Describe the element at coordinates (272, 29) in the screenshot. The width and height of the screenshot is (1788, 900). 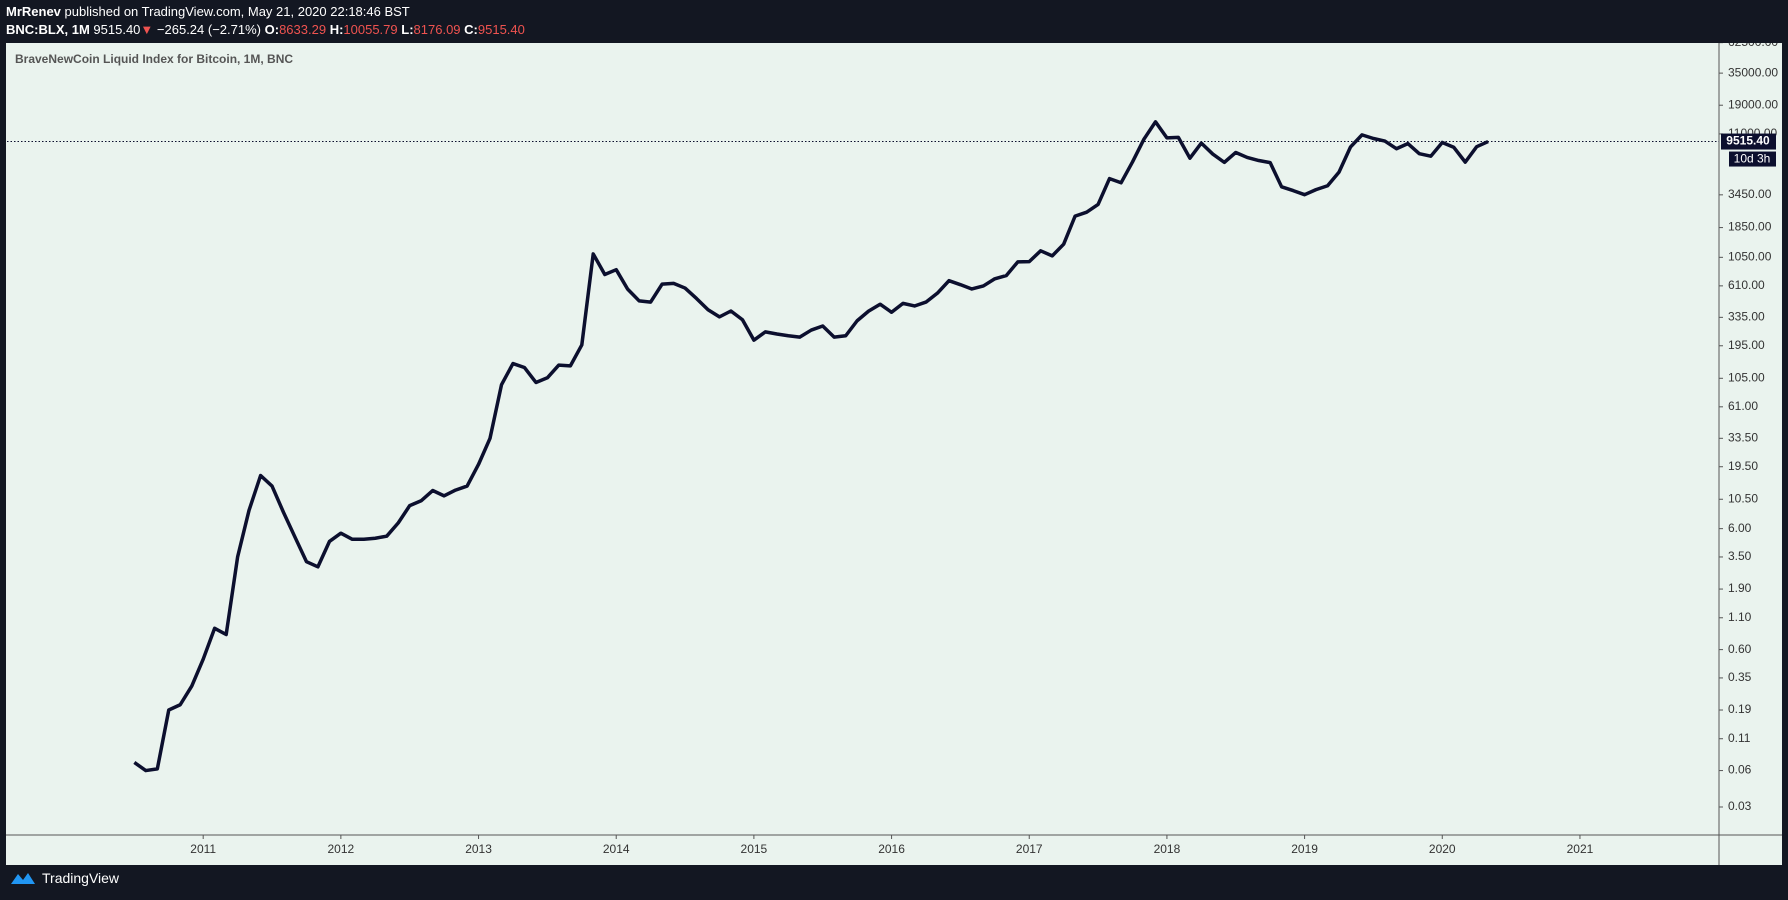
I see `o-label: O:` at that location.